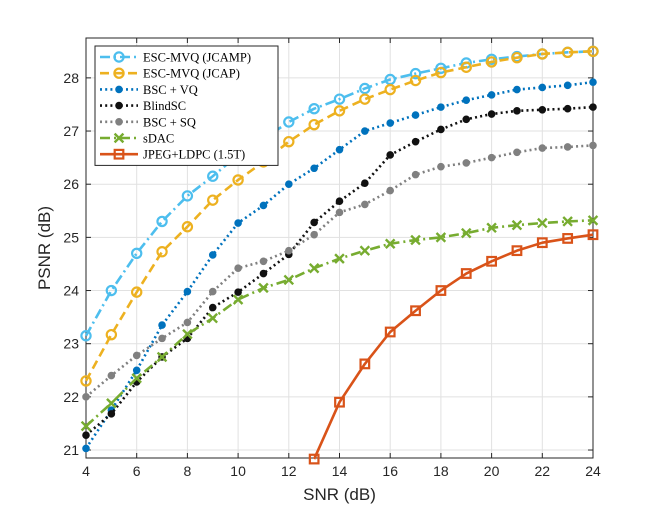  Describe the element at coordinates (119, 105) in the screenshot. I see `legend-marker` at that location.